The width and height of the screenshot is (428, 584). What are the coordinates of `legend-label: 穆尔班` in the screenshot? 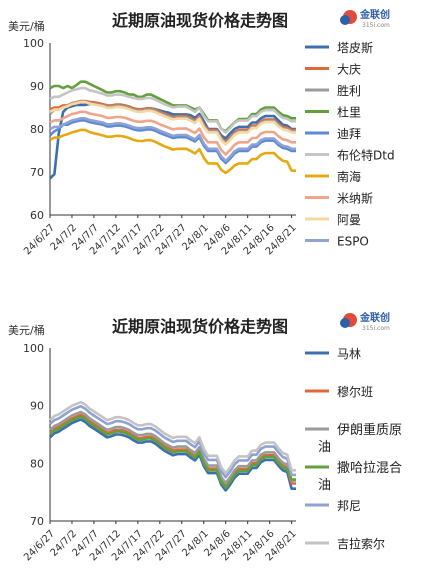 It's located at (355, 391).